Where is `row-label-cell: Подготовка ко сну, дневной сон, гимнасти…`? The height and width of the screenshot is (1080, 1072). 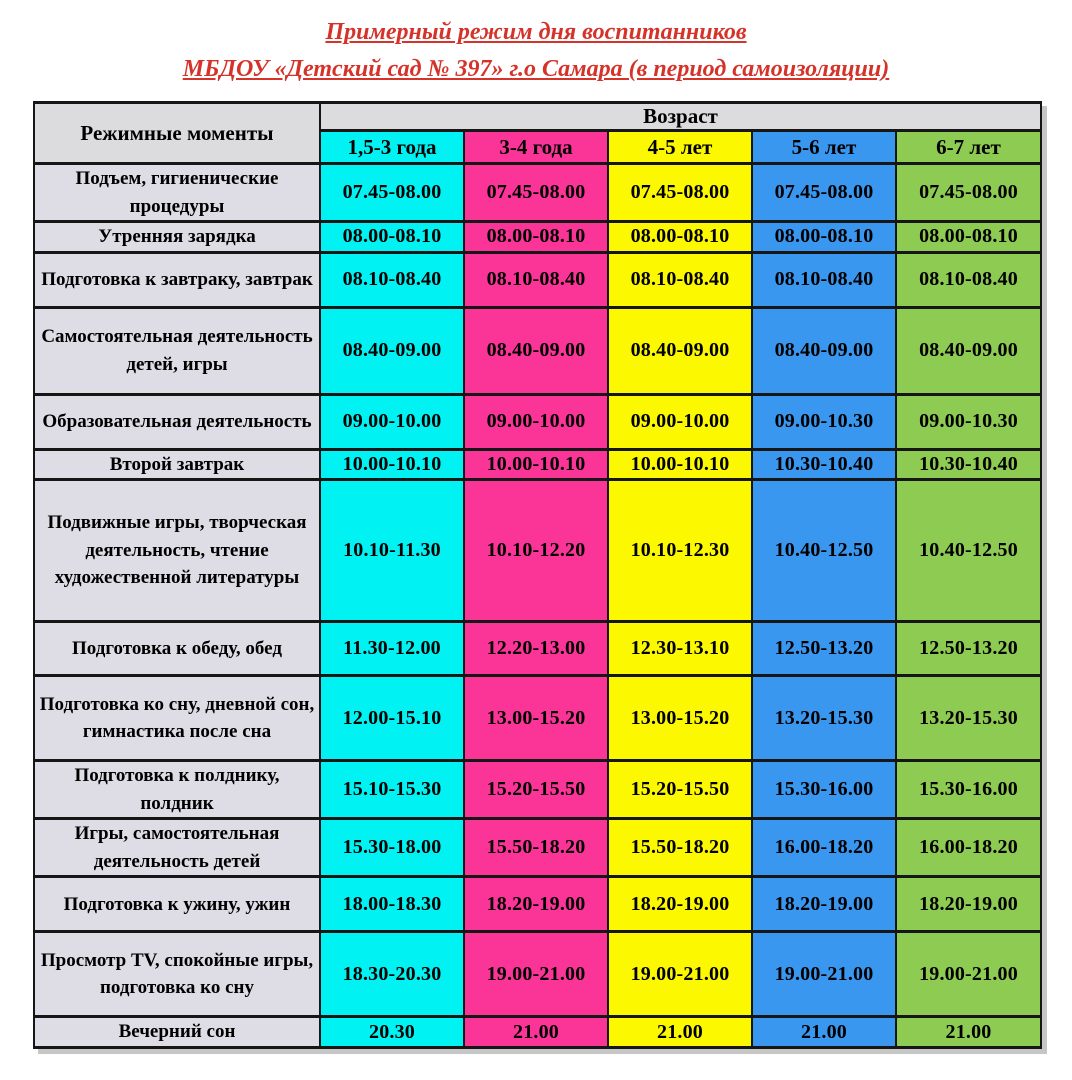
row-label-cell: Подготовка ко сну, дневной сон, гимнасти… is located at coordinates (177, 718).